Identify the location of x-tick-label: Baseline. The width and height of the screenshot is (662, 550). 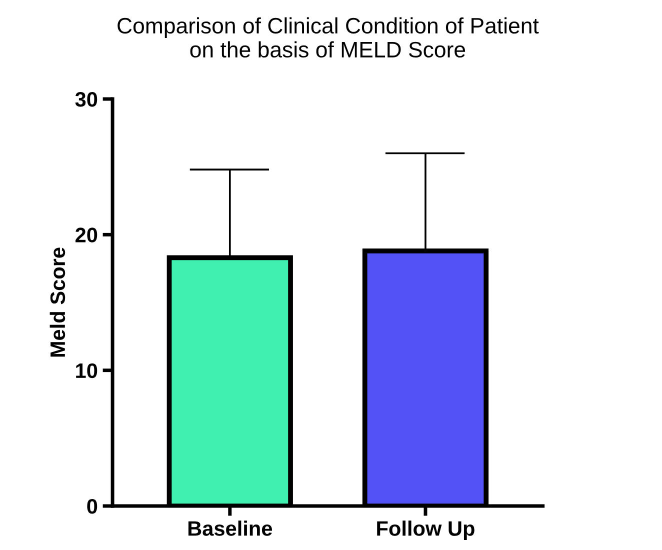
(230, 528).